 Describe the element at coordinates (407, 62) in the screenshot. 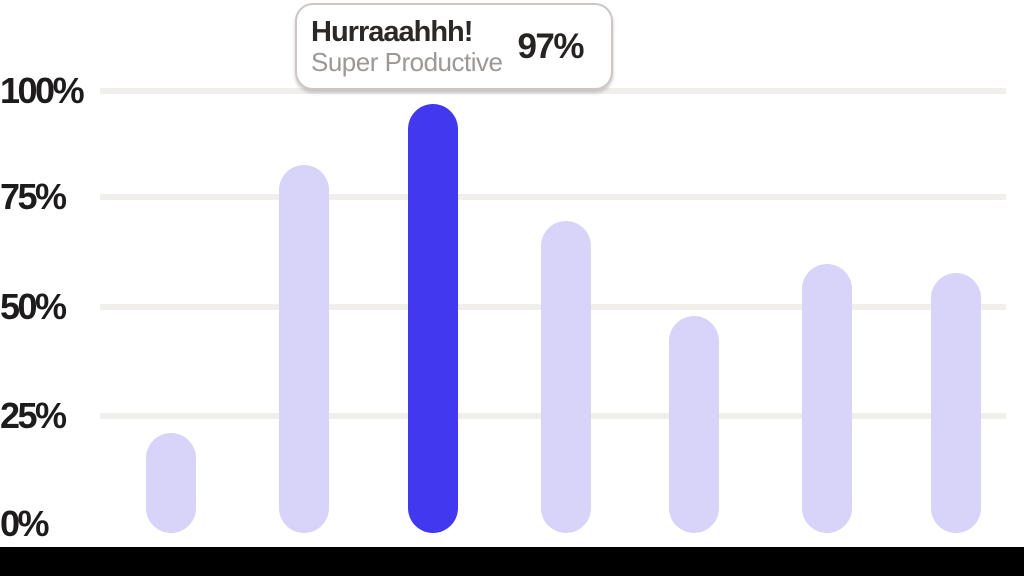

I see `tooltip-subtitle: Super Productive` at that location.